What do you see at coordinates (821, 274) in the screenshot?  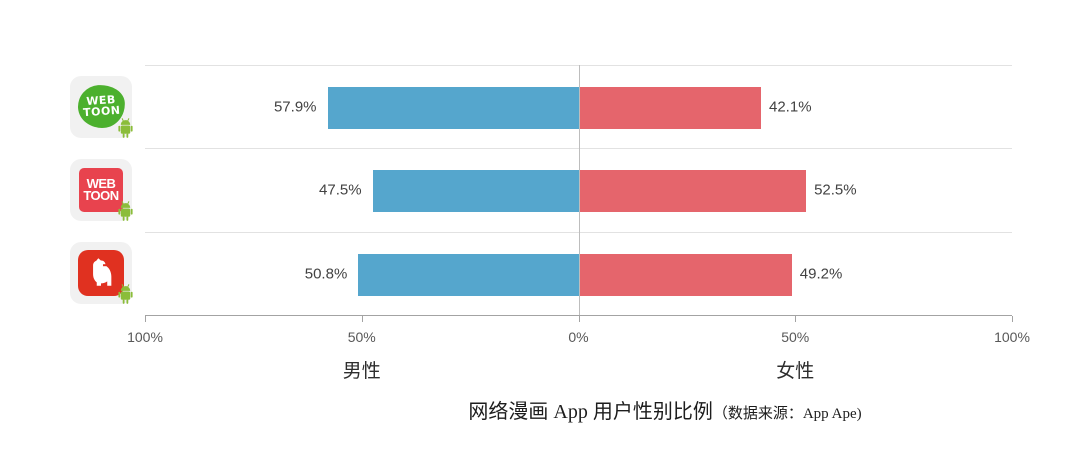 I see `value-label-female: 49.2%` at bounding box center [821, 274].